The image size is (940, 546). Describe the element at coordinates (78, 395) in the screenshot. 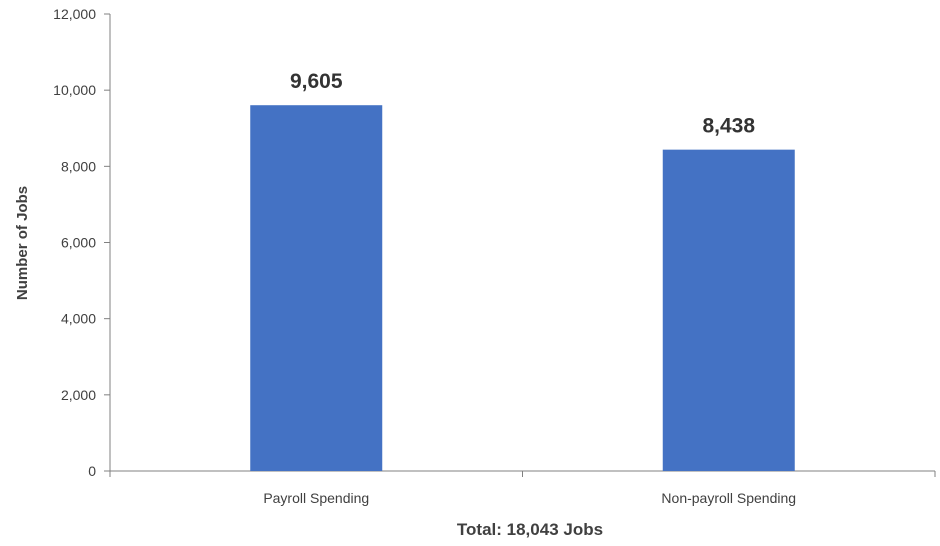

I see `y-tick-label: 2,000` at that location.